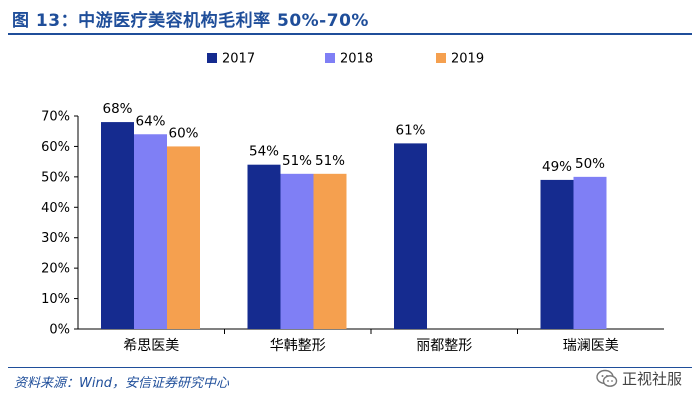 The height and width of the screenshot is (407, 700). I want to click on x-category-label: 丽都整形, so click(444, 346).